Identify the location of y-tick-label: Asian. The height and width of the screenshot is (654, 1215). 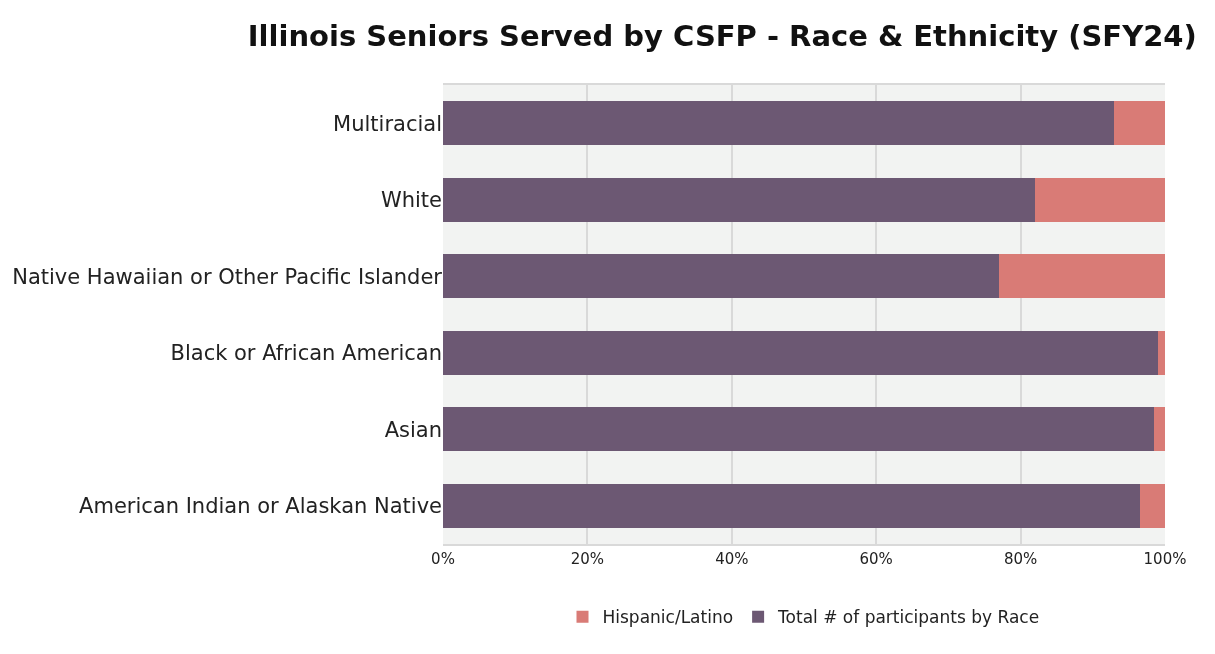
(413, 429).